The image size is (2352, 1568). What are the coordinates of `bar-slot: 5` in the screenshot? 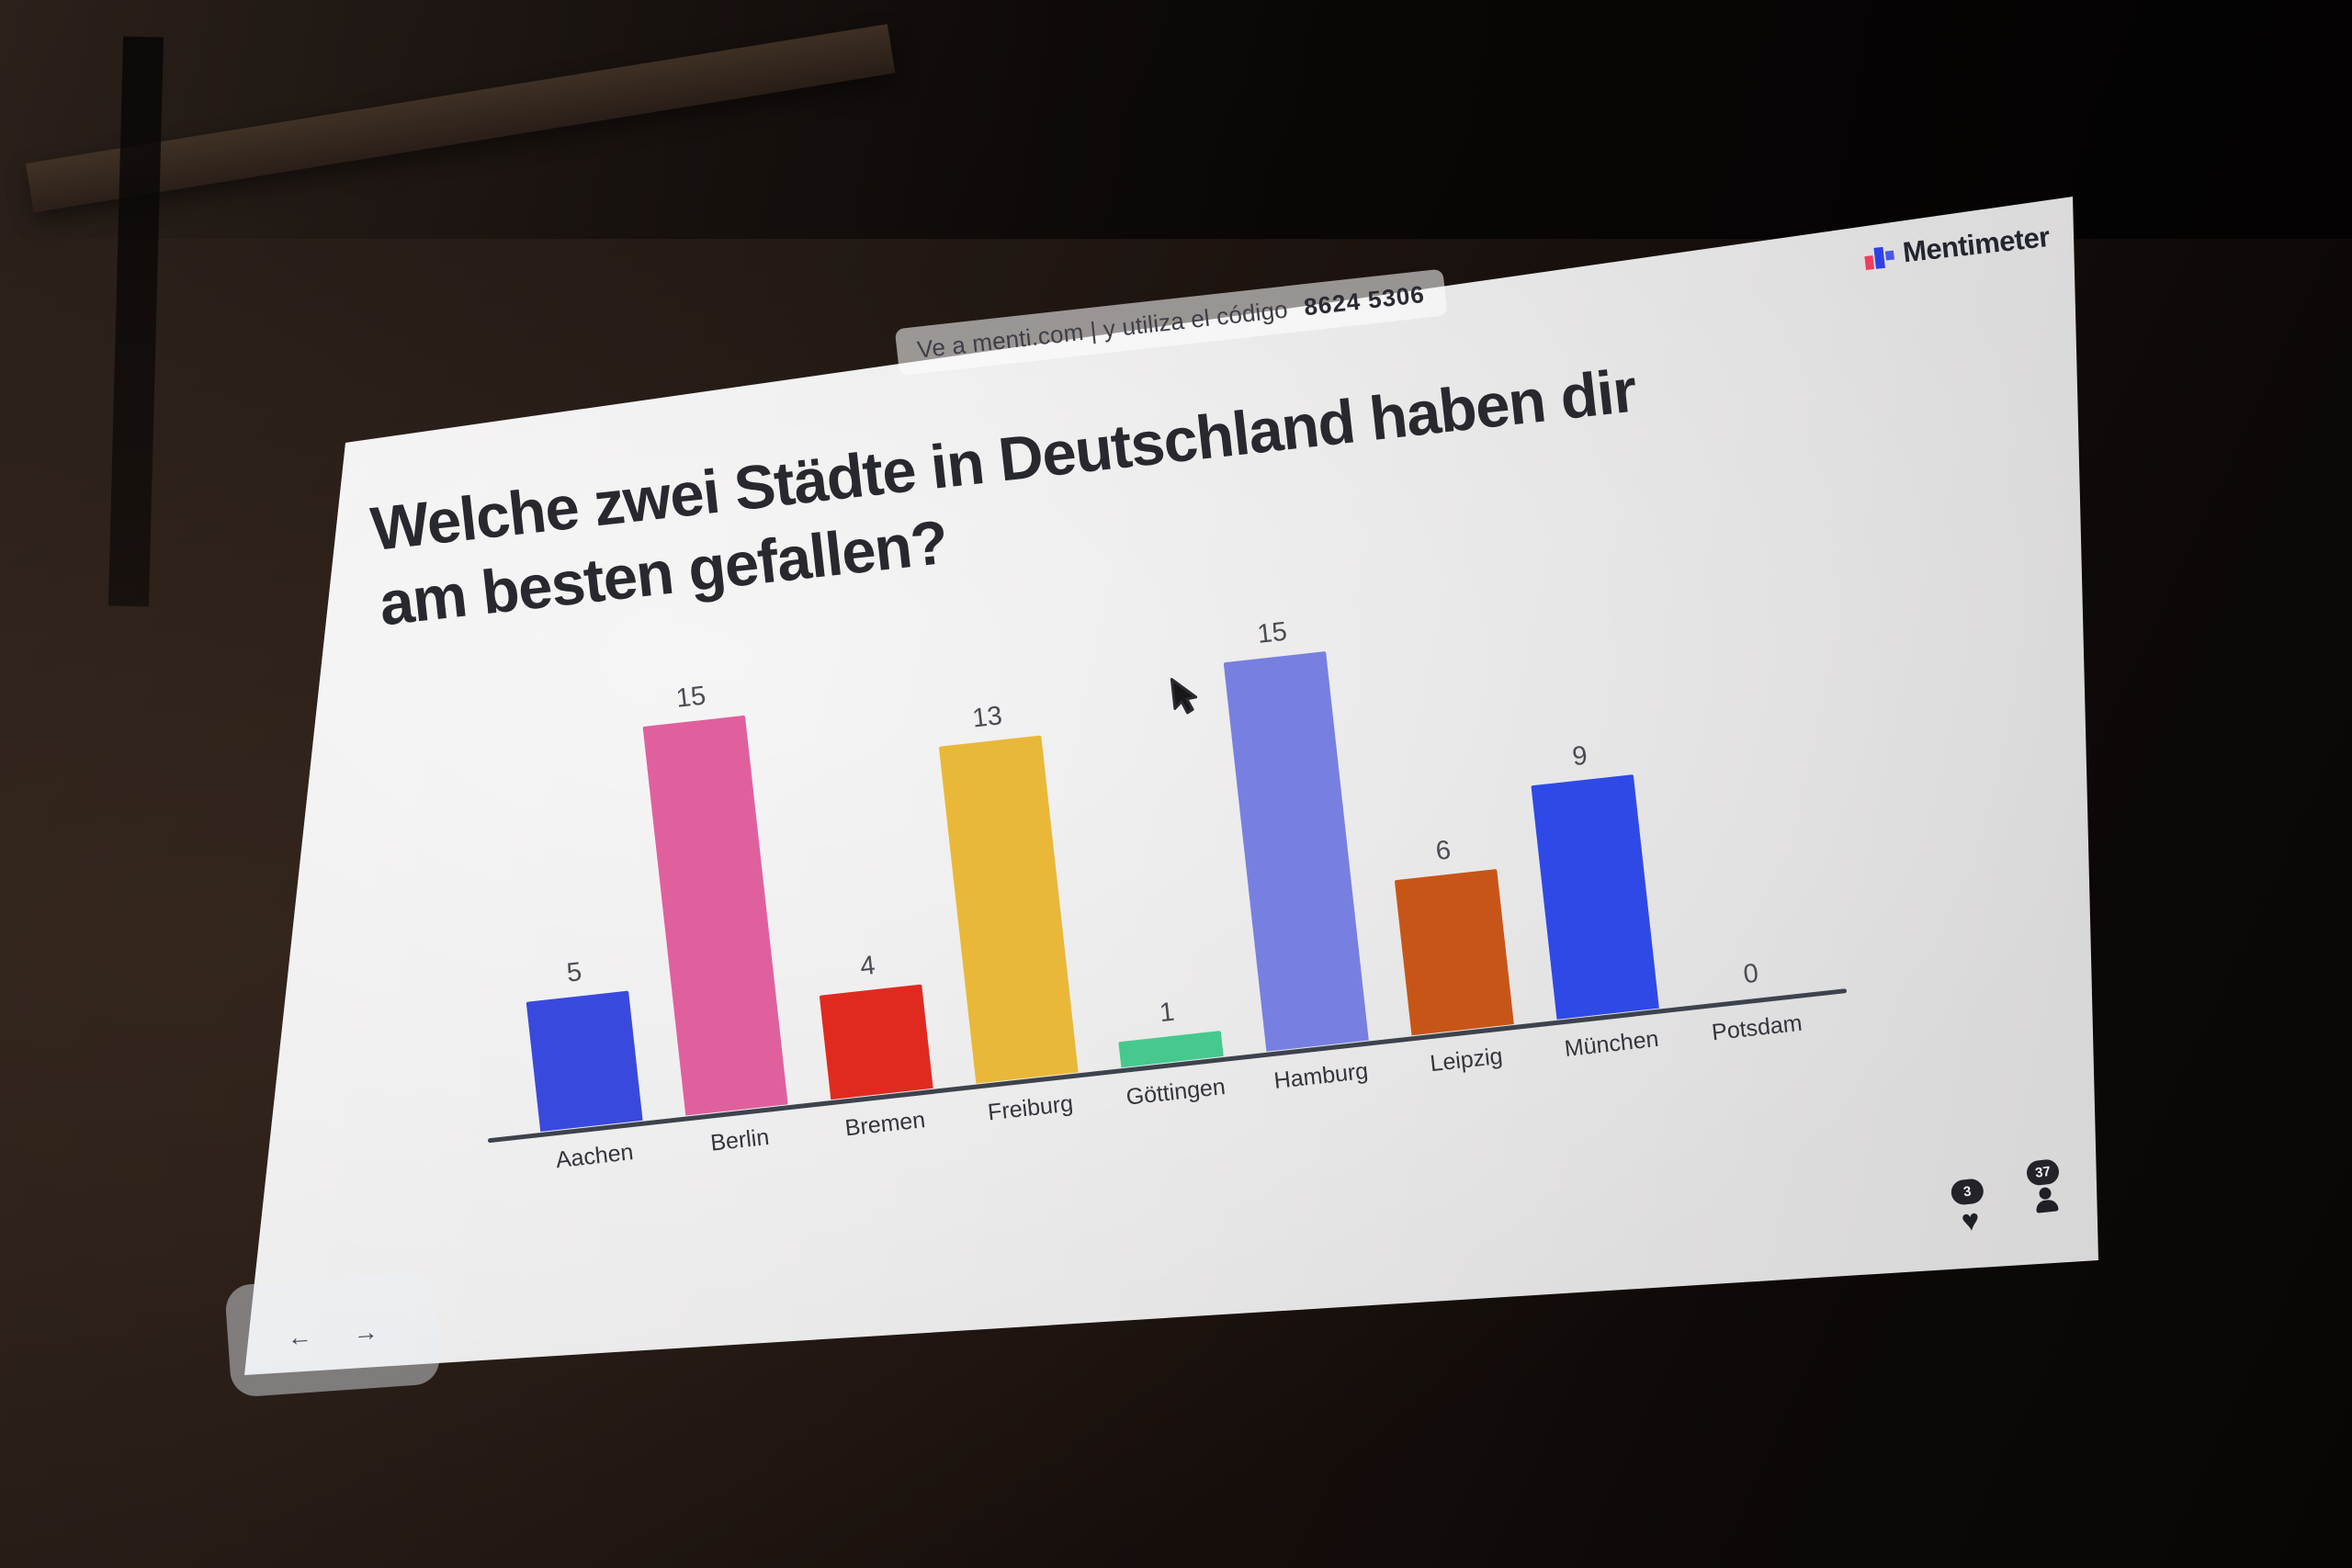 It's located at (581, 1042).